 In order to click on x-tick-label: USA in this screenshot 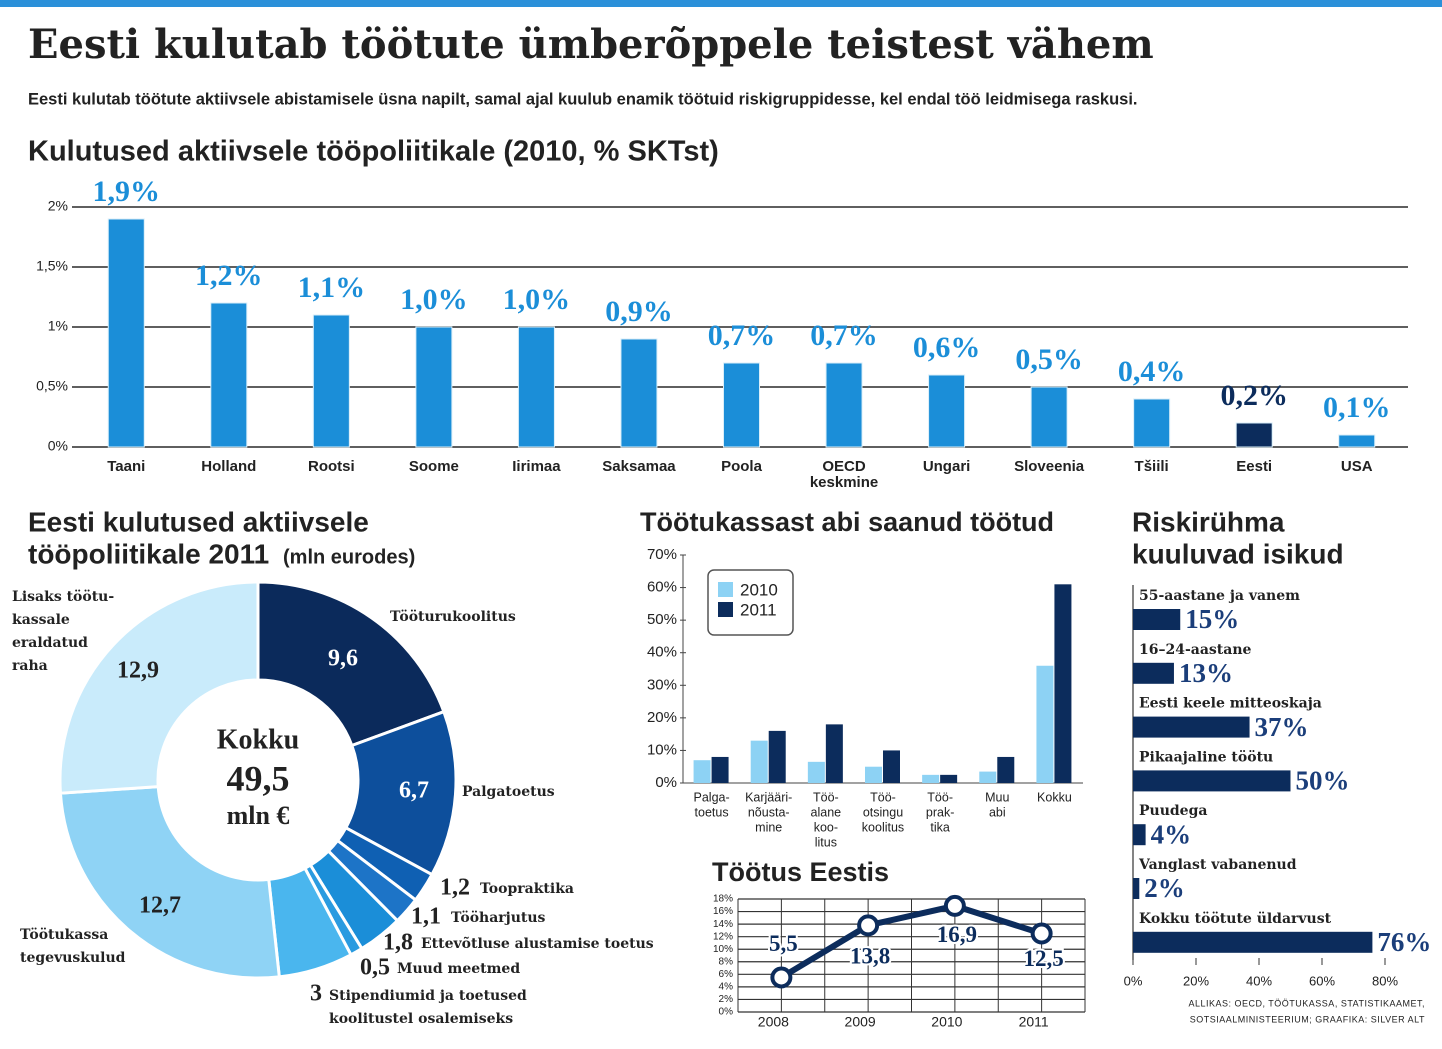, I will do `click(1357, 466)`.